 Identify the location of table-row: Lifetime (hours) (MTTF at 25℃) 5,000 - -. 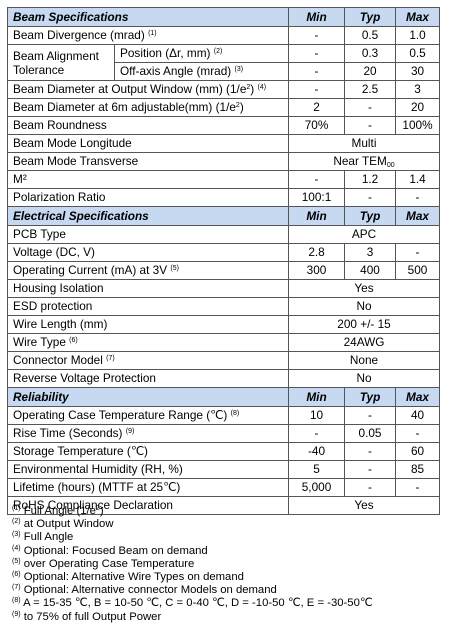
(223, 487).